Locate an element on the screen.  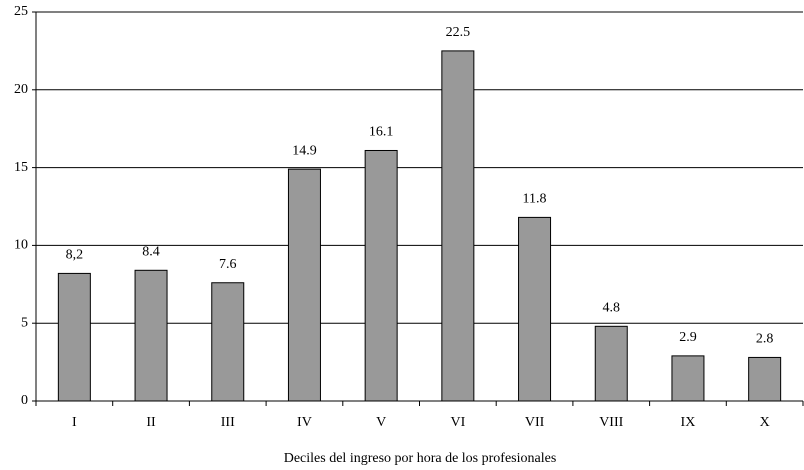
y-tick-label: 25 is located at coordinates (21, 11).